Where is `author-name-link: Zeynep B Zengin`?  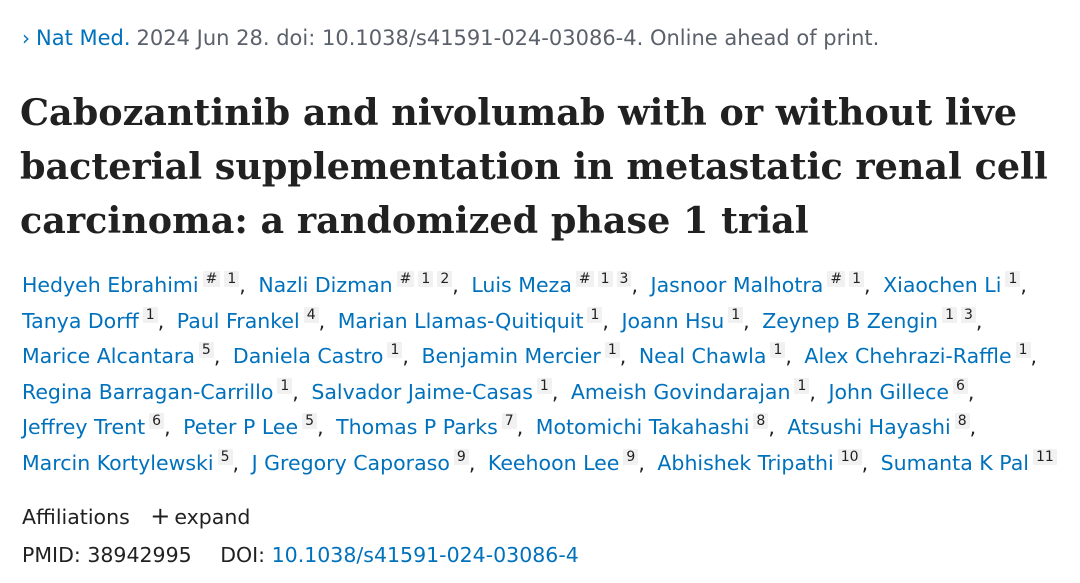
author-name-link: Zeynep B Zengin is located at coordinates (850, 320).